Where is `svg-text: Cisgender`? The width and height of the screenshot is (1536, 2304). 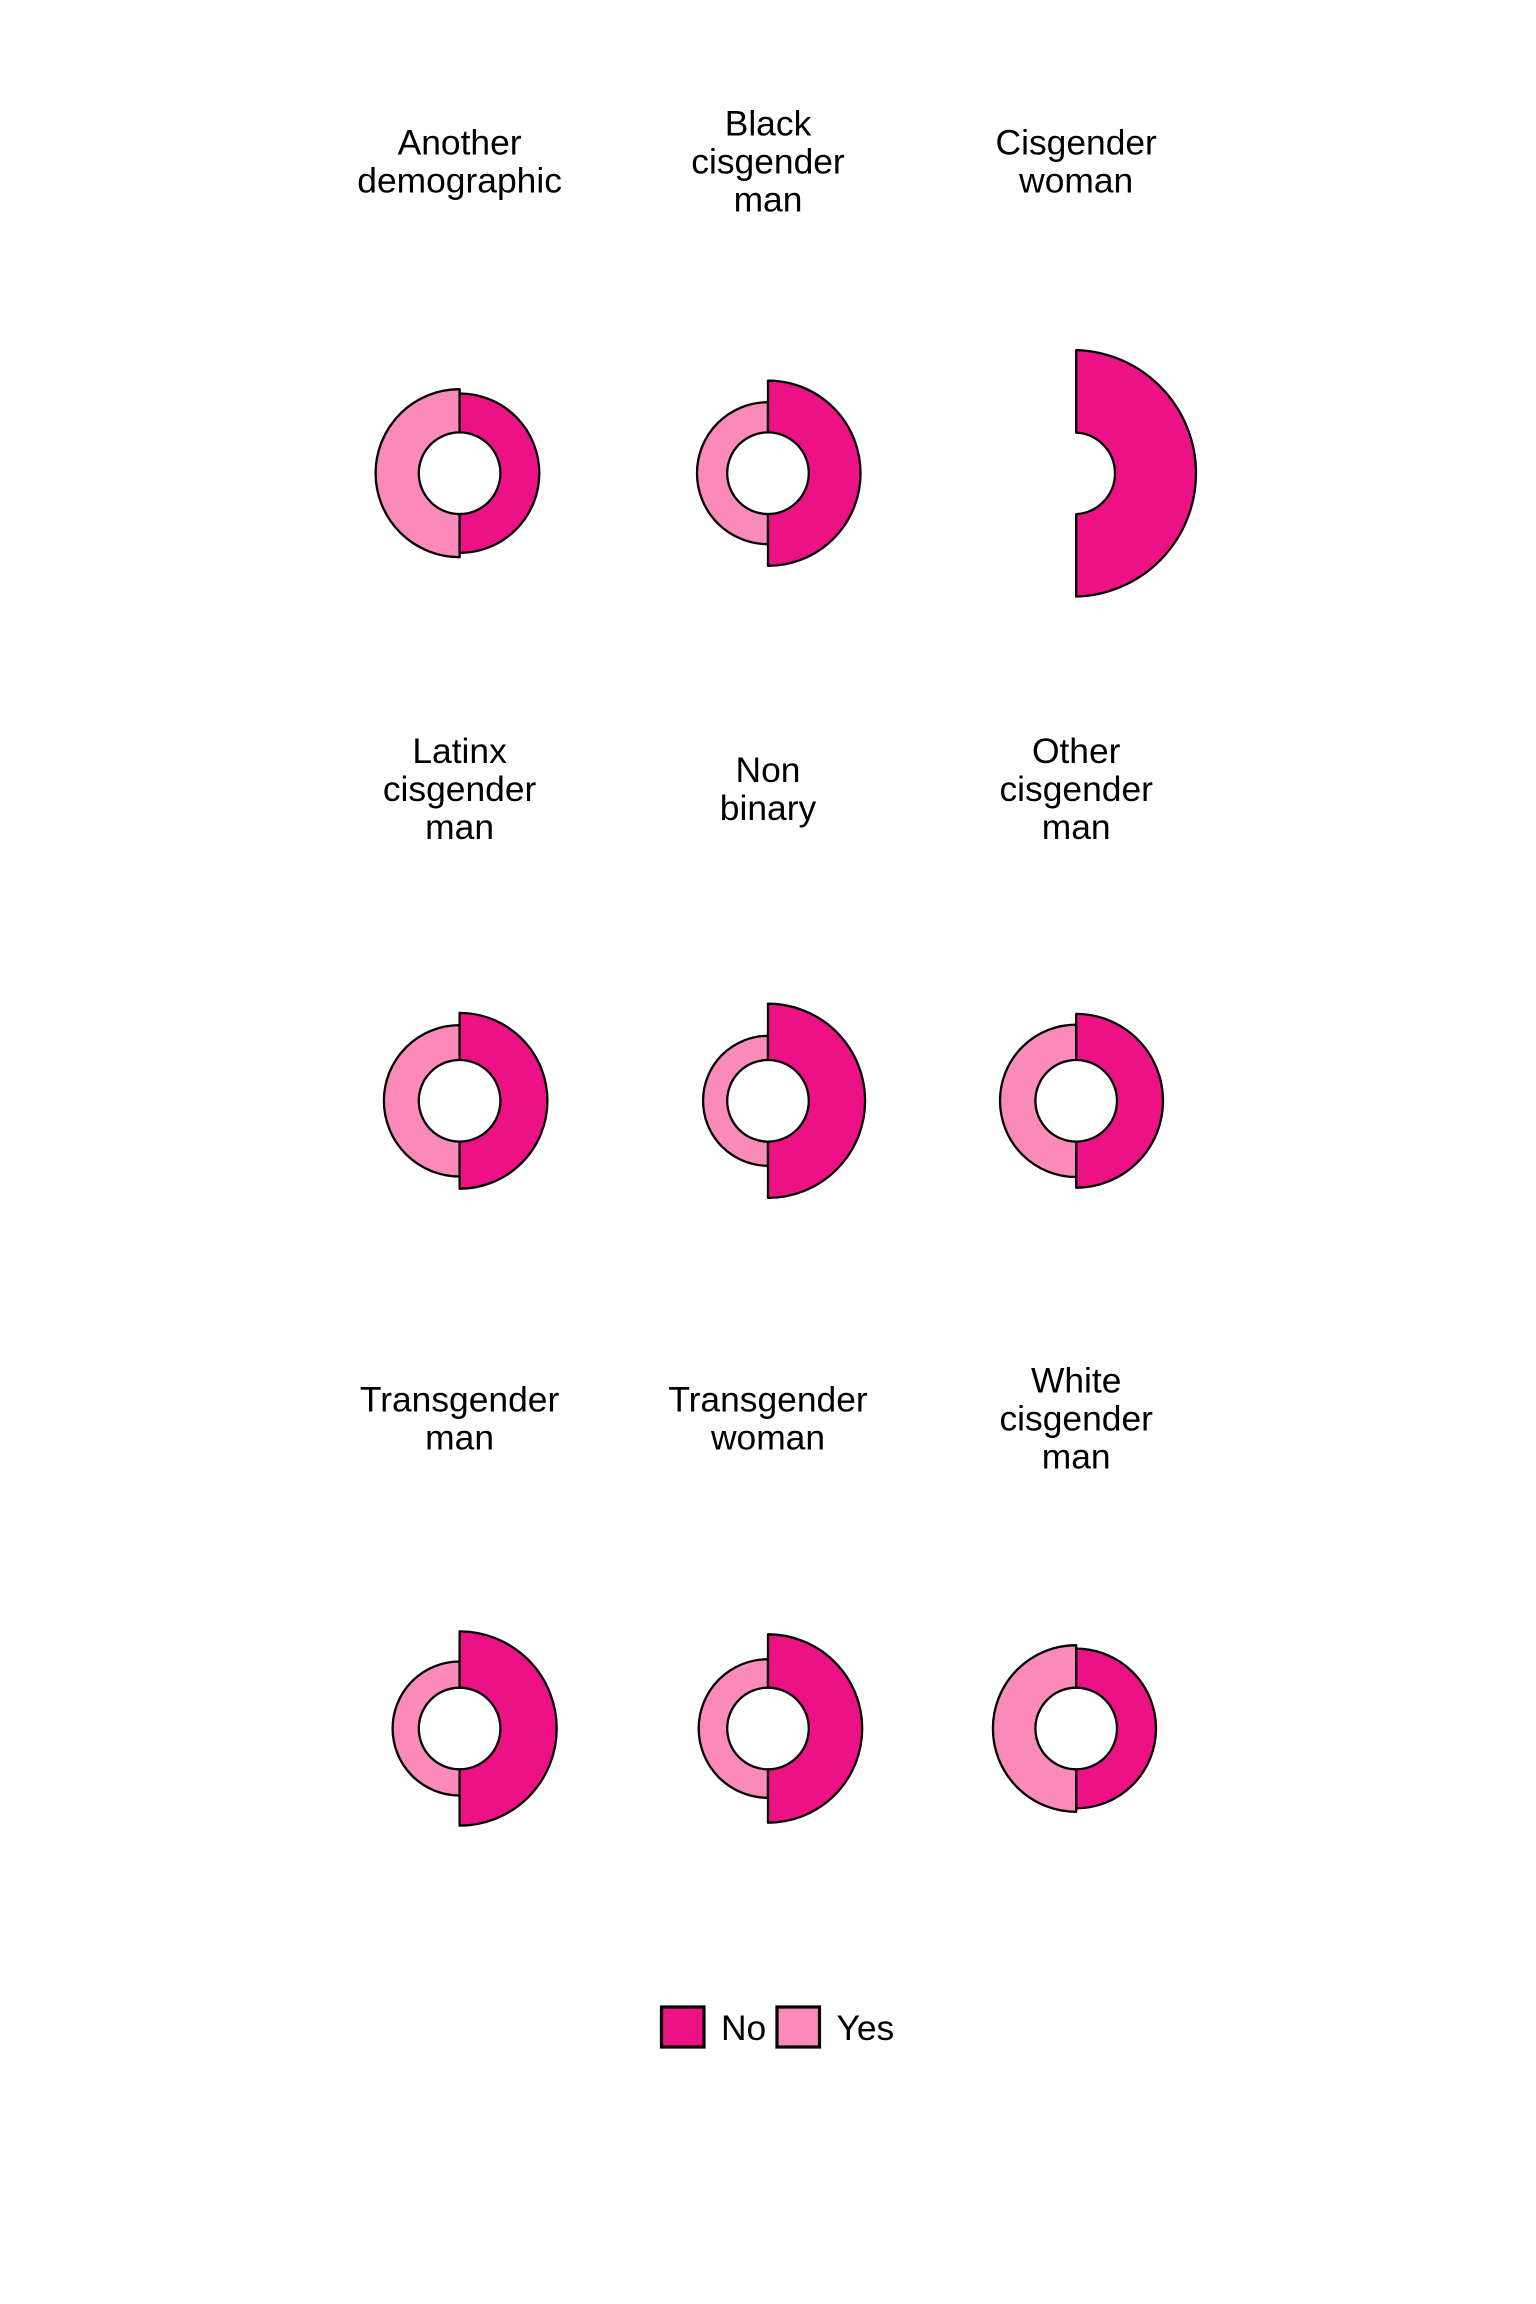
svg-text: Cisgender is located at coordinates (1077, 143).